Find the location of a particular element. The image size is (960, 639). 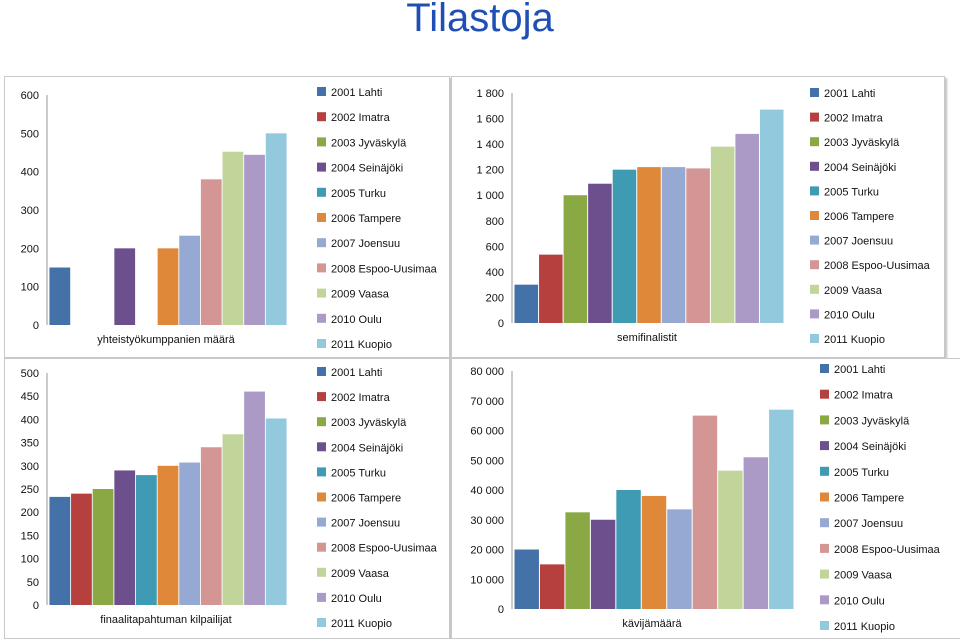

legend-label: 2011 Kuopio is located at coordinates (864, 627).